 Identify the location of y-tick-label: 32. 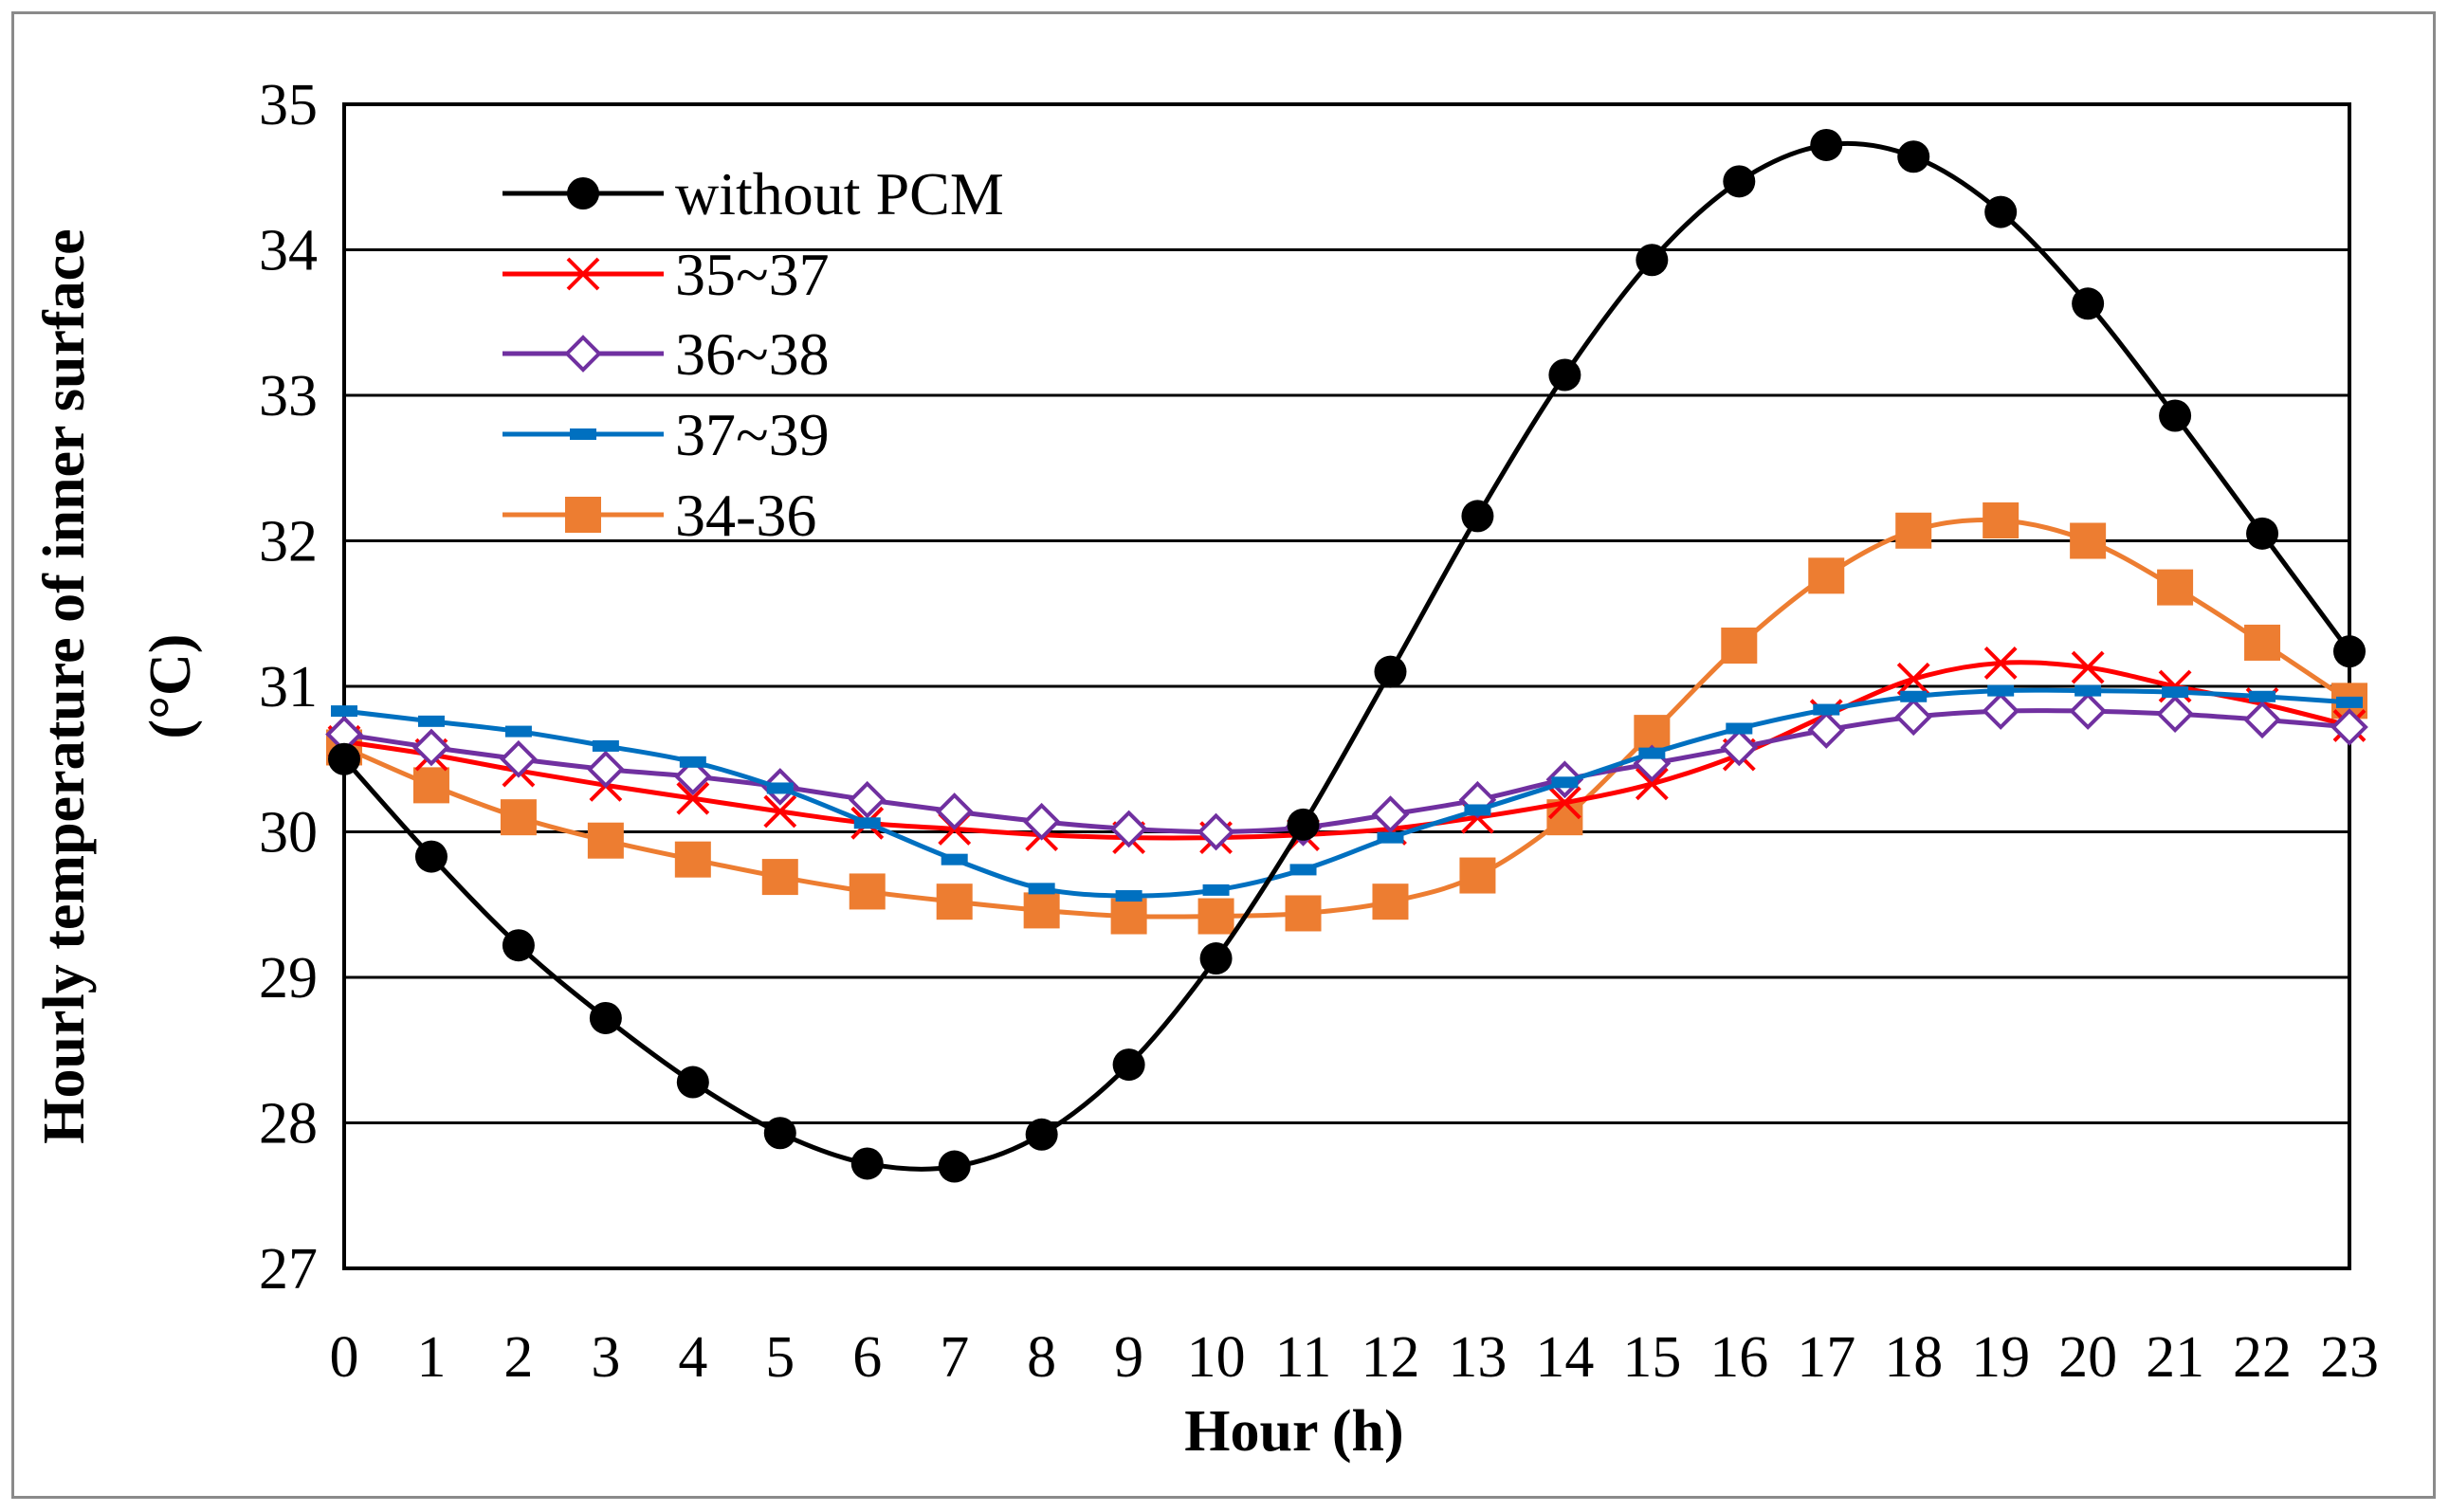
(288, 542).